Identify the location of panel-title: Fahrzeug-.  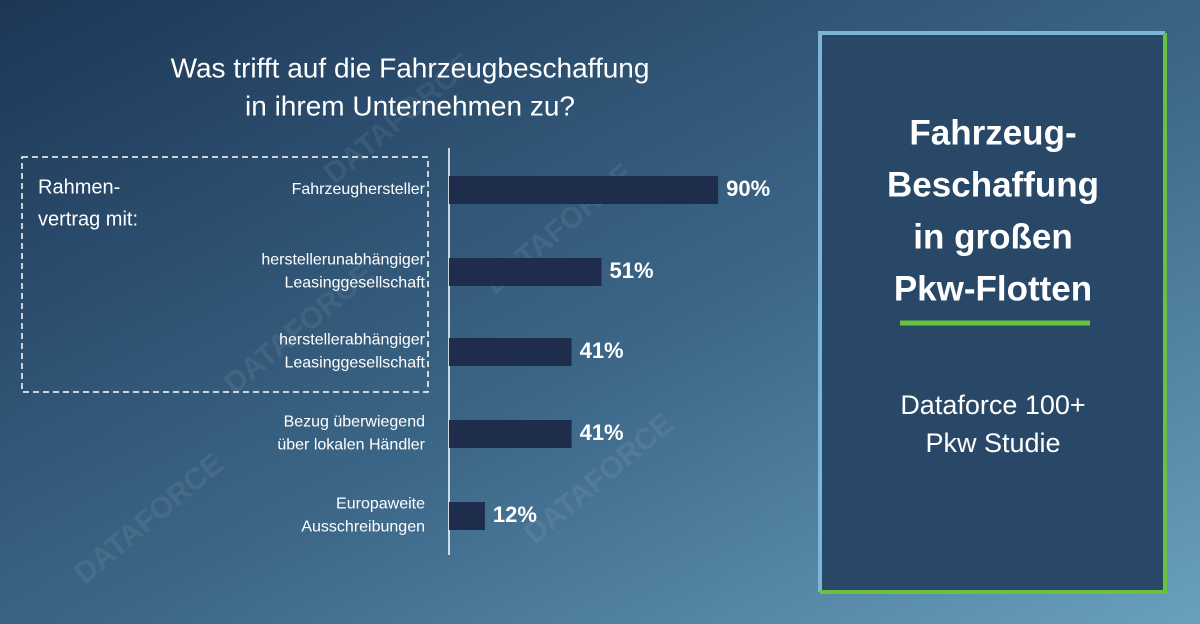
(992, 132).